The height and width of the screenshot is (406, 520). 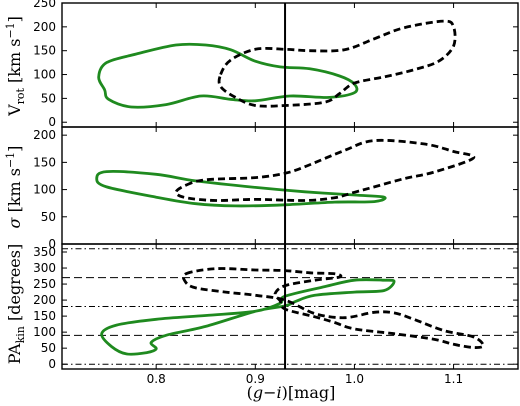 What do you see at coordinates (228, 75) in the screenshot?
I see `vrot-contour-green-solid` at bounding box center [228, 75].